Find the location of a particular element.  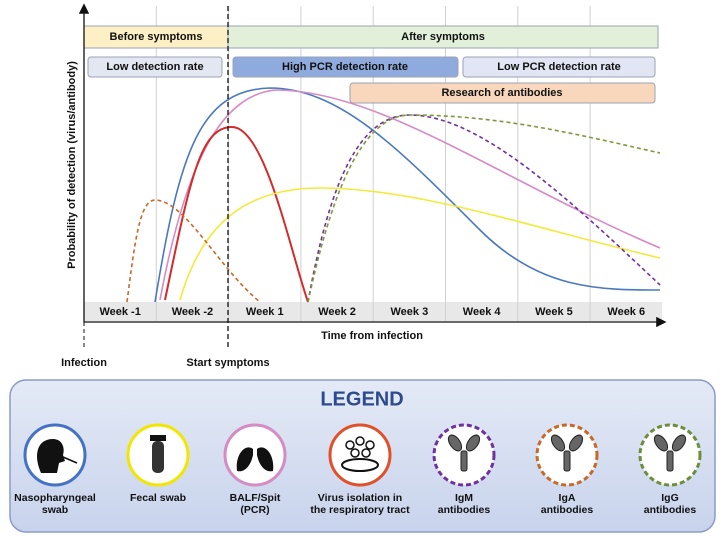

legend-label: IgG is located at coordinates (670, 498).